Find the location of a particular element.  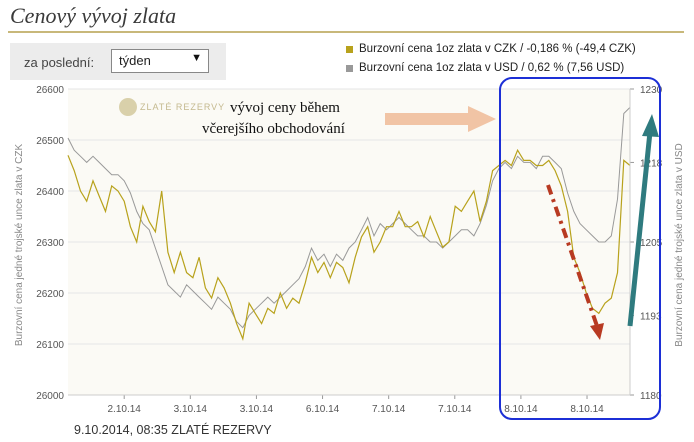

annotation-line-2: včerejšího obchodování is located at coordinates (273, 129).